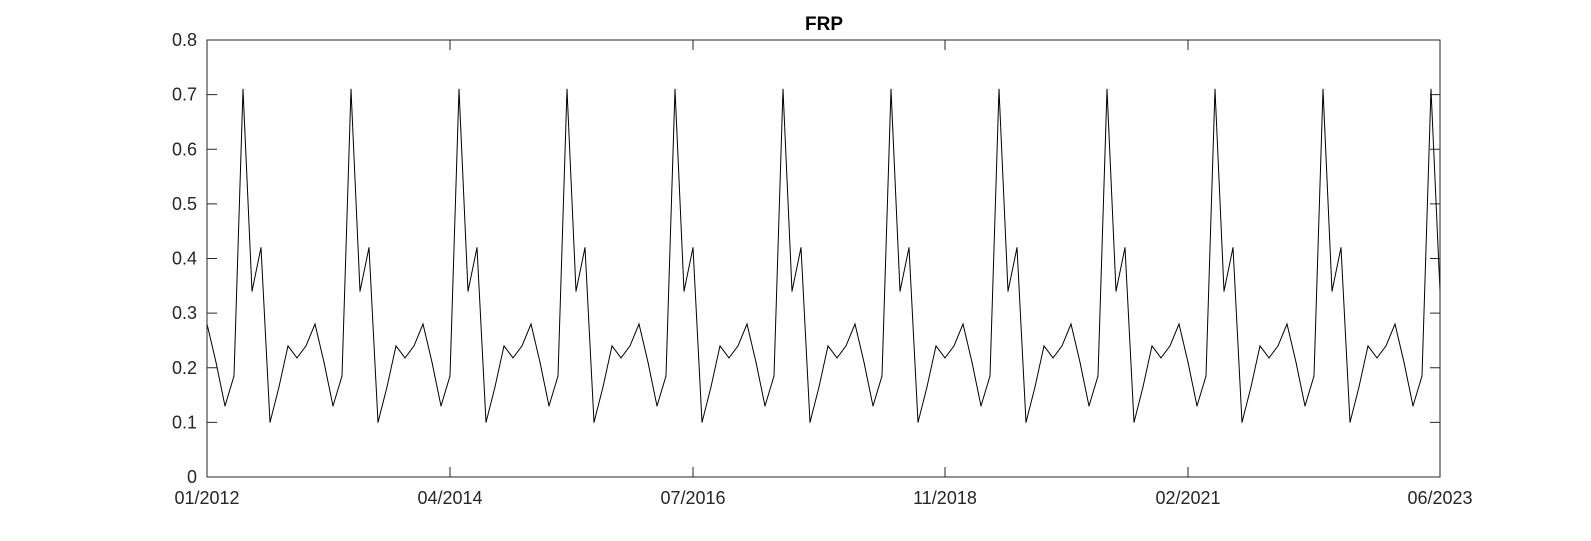 The width and height of the screenshot is (1591, 541). Describe the element at coordinates (184, 204) in the screenshot. I see `y-tick-label: 0.5` at that location.